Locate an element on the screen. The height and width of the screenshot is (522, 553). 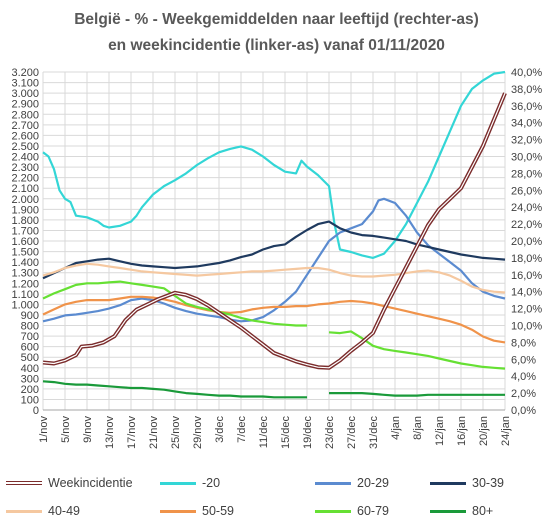
legend-label: 80+ is located at coordinates (483, 511).